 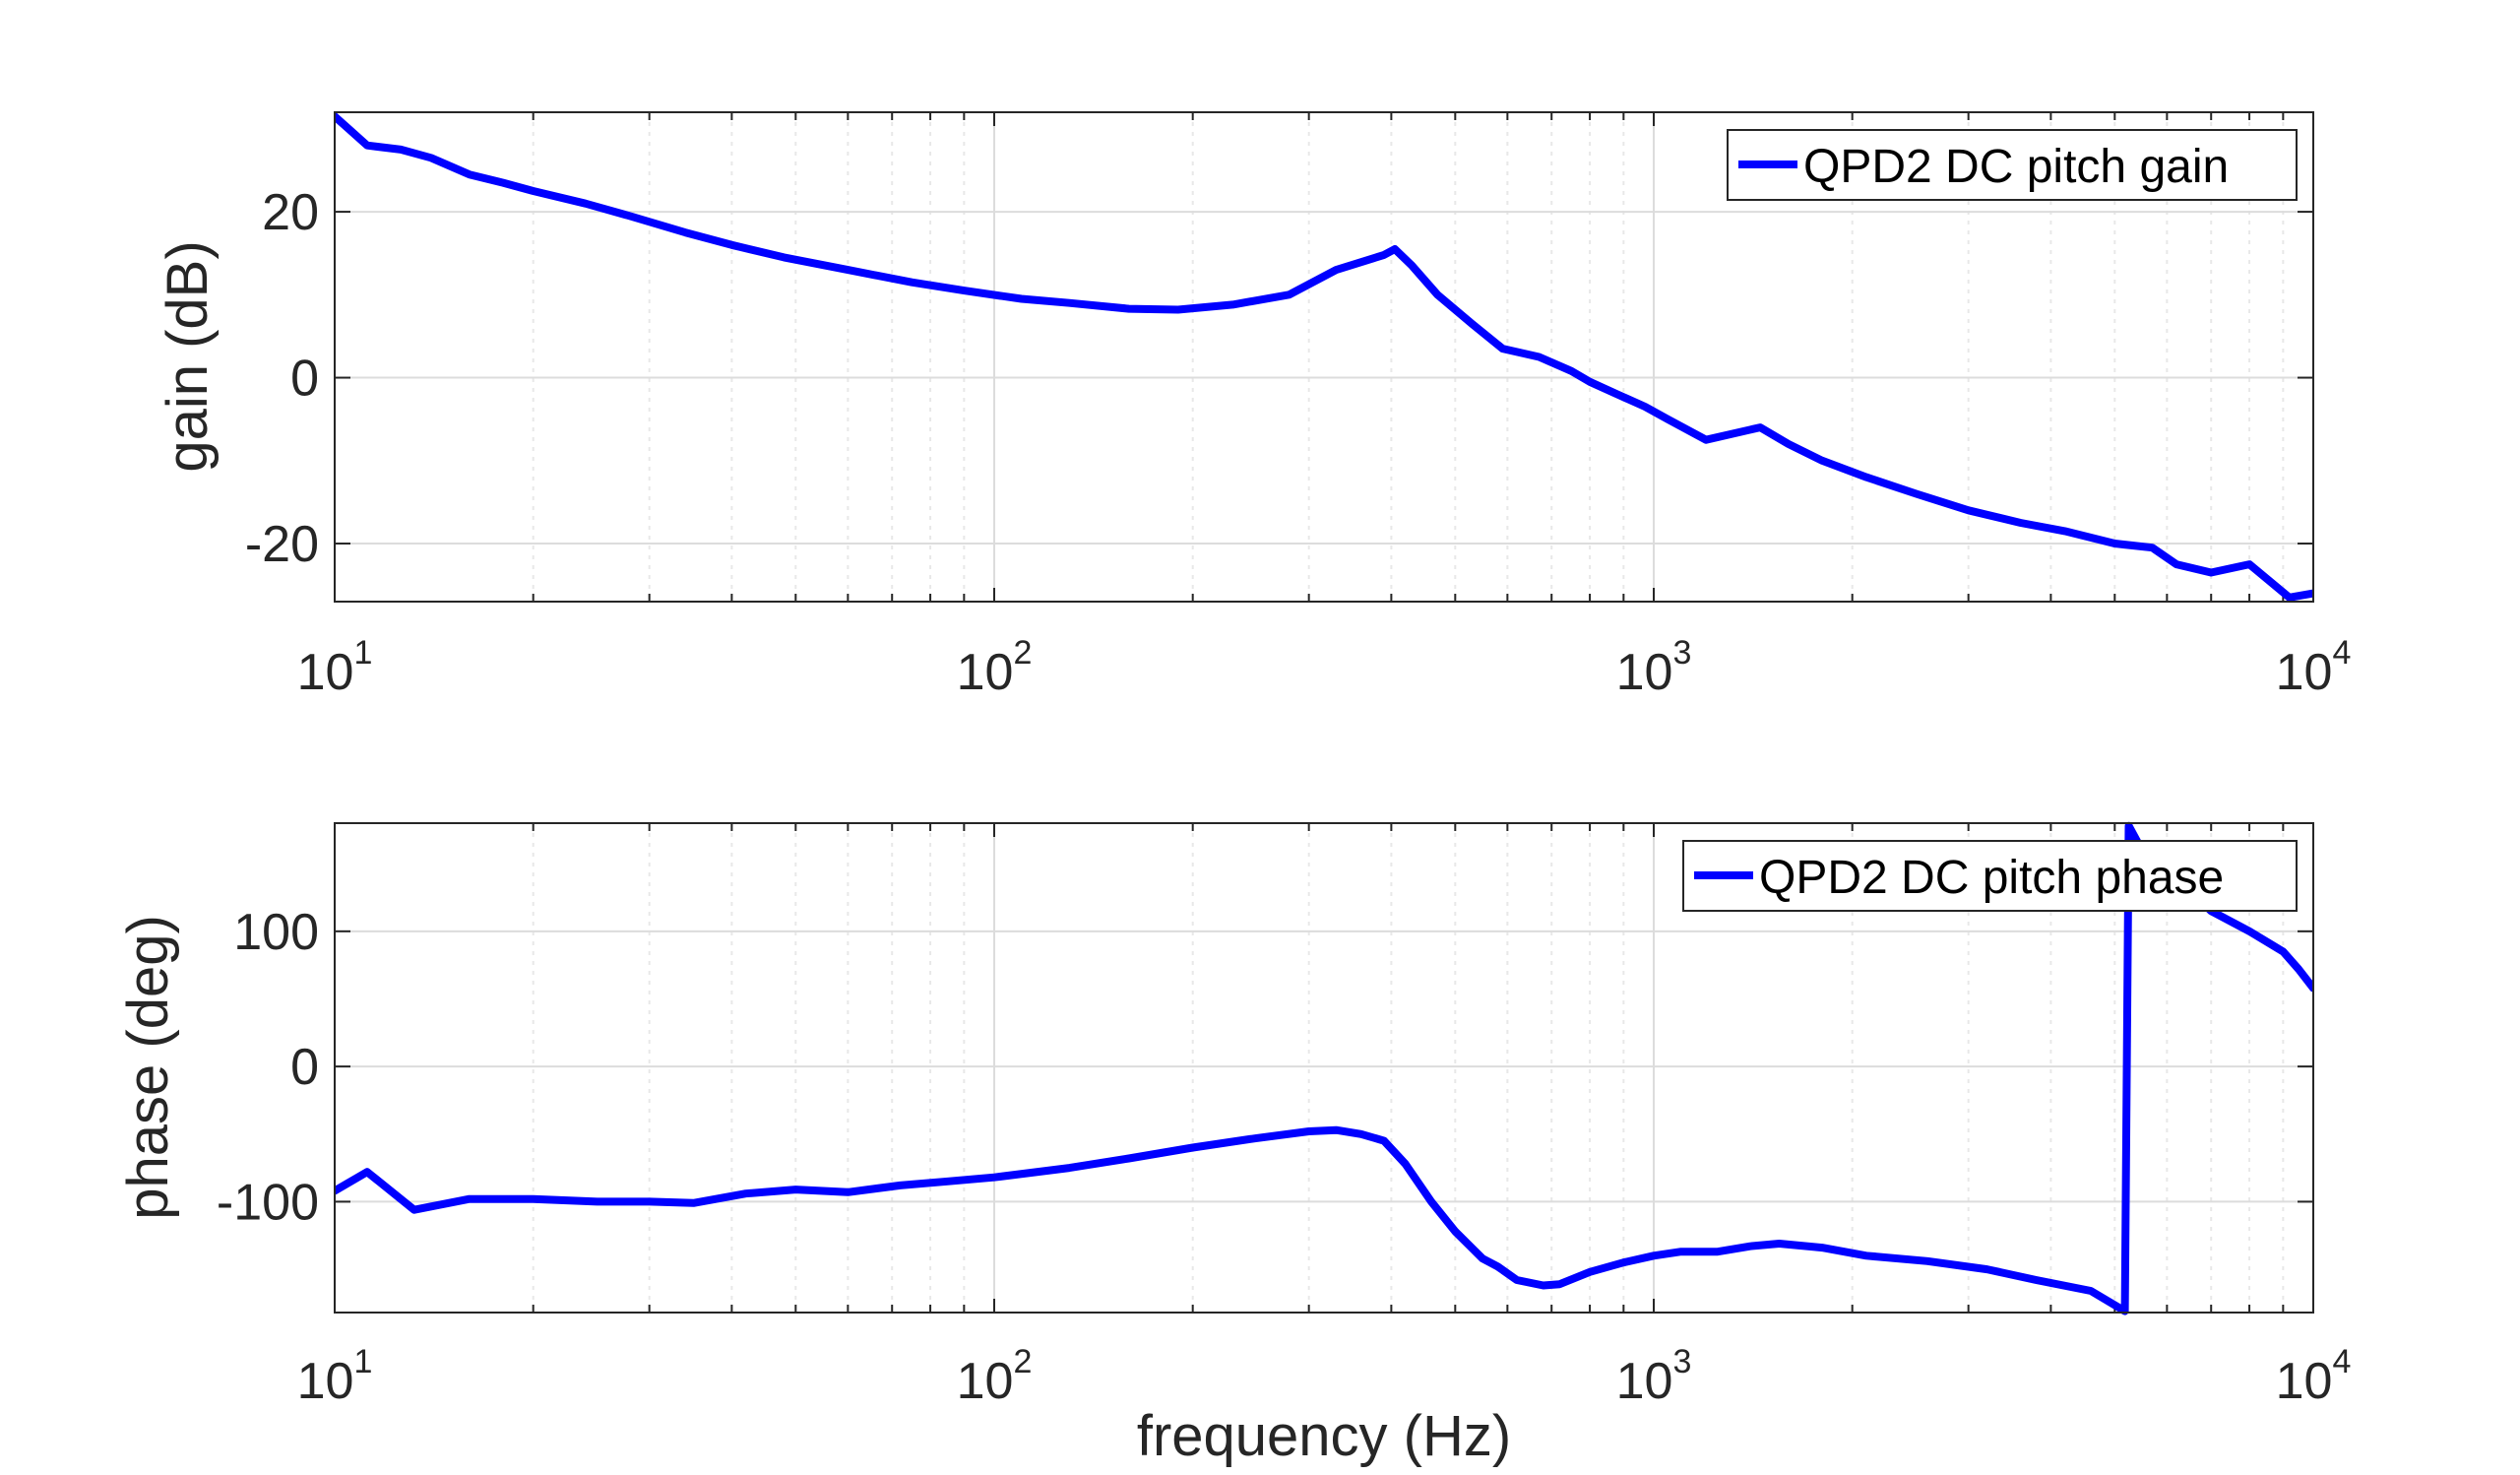 I want to click on gain-legend: QPD2 DC pitch gain, so click(x=2012, y=165).